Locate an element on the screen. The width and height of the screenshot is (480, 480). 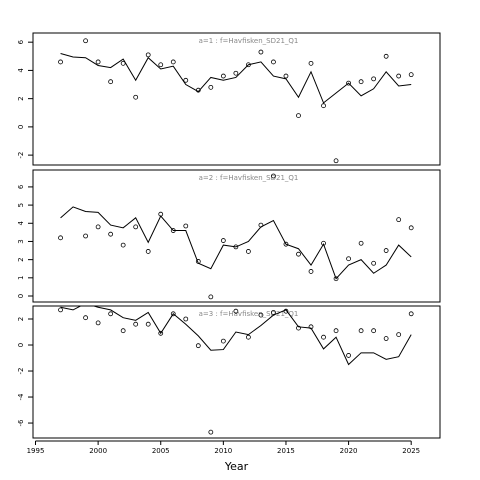
x-tick-label: 1995 is located at coordinates (36, 451).